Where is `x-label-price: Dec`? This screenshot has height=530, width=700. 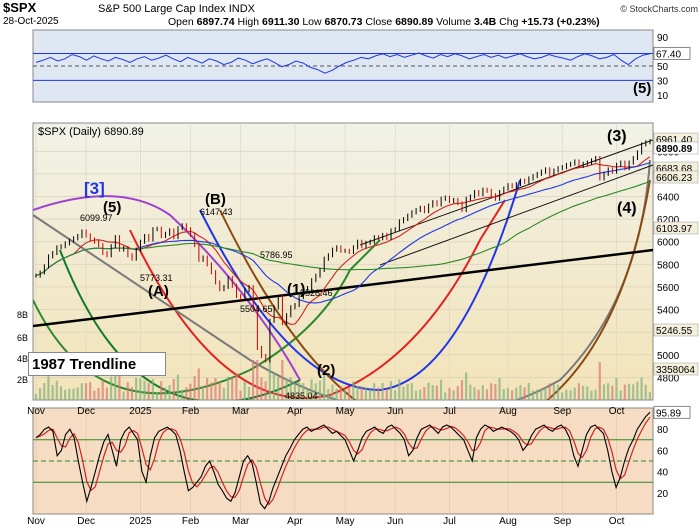 x-label-price: Dec is located at coordinates (86, 411).